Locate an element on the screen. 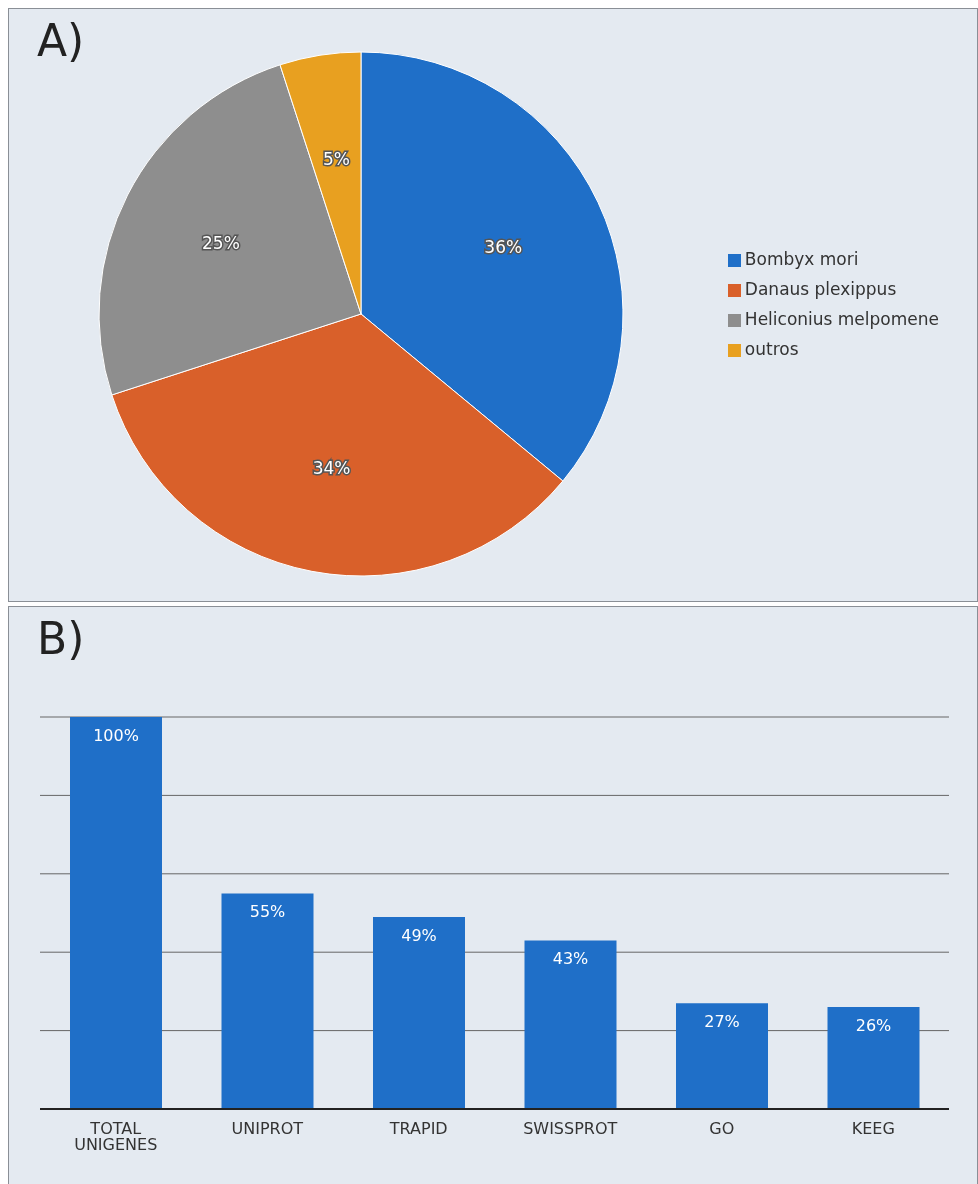  x-tick-label: TOTAL UNIGENES is located at coordinates (116, 1137).